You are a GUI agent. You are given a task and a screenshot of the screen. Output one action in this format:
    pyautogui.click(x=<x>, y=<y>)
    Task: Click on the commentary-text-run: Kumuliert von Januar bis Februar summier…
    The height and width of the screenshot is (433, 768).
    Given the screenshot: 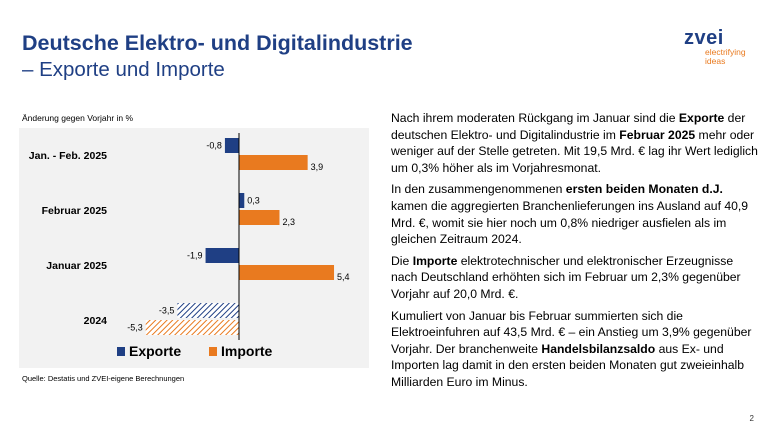 What is the action you would take?
    pyautogui.click(x=571, y=332)
    